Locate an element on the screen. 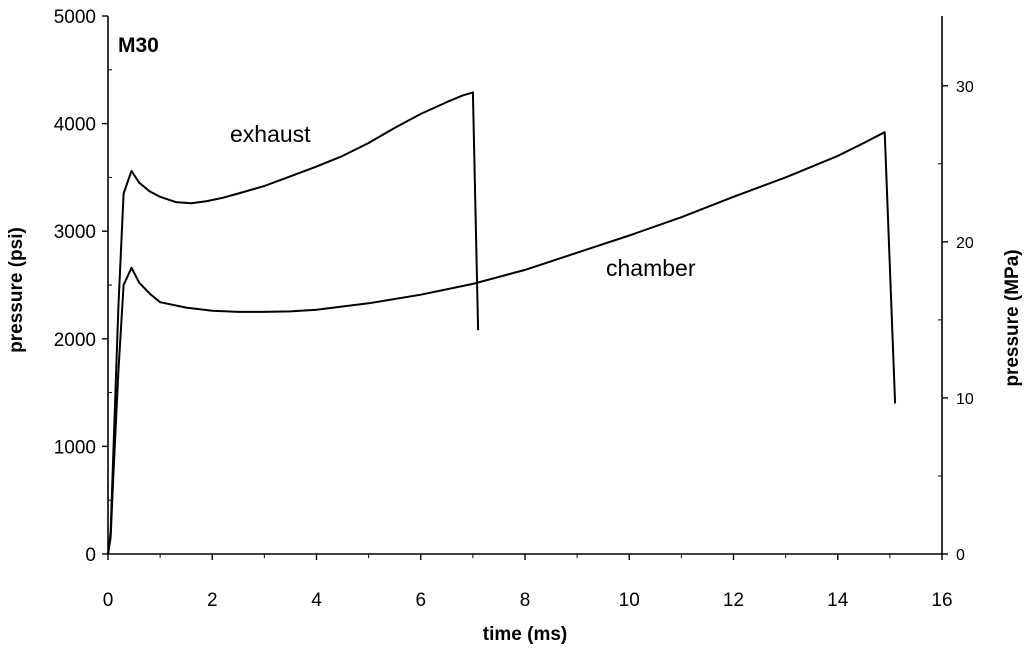 Image resolution: width=1025 pixels, height=657 pixels. x-tick-label: 4 is located at coordinates (316, 600).